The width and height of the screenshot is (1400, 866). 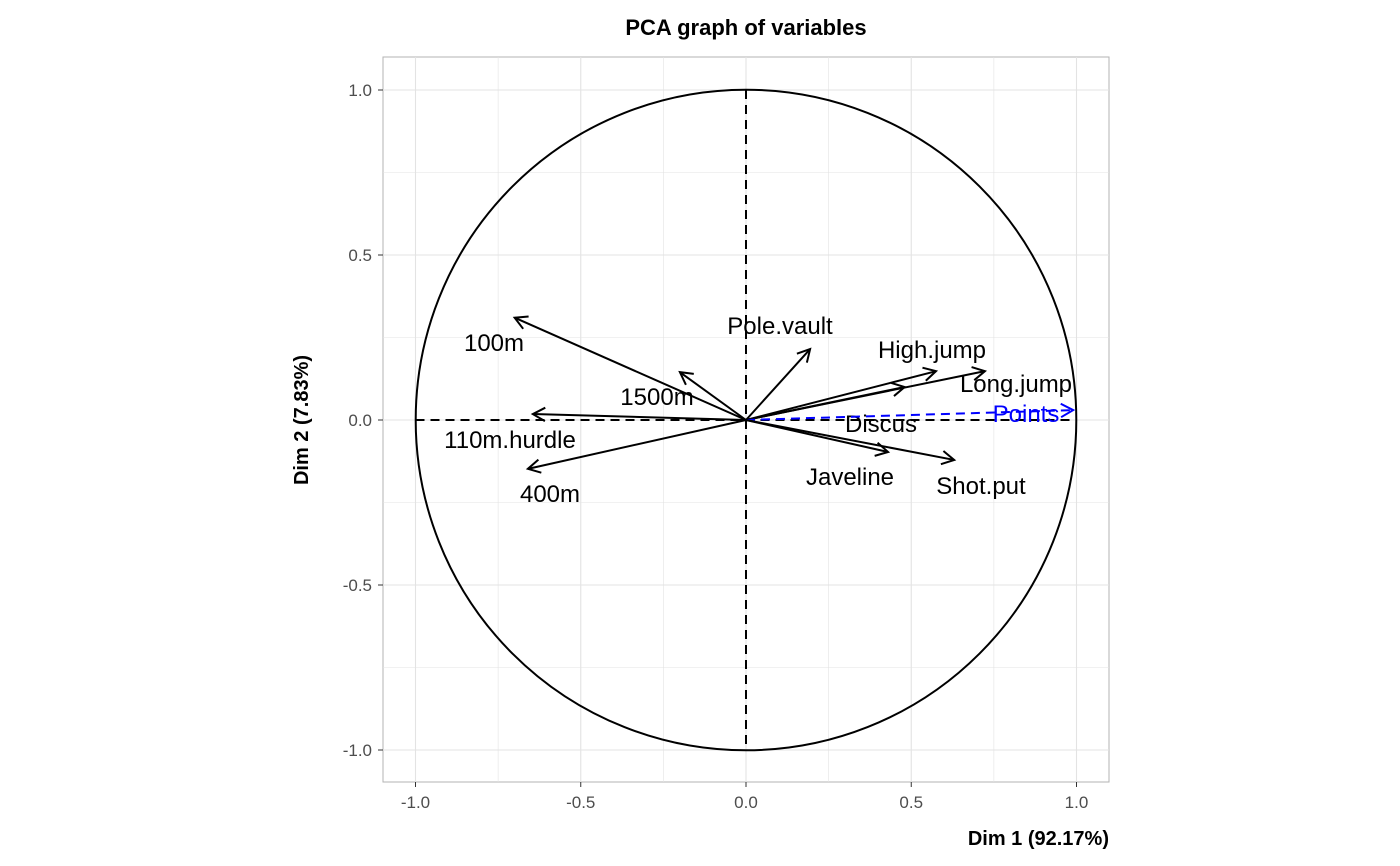 What do you see at coordinates (911, 802) in the screenshot?
I see `x-tick-label: 0.5` at bounding box center [911, 802].